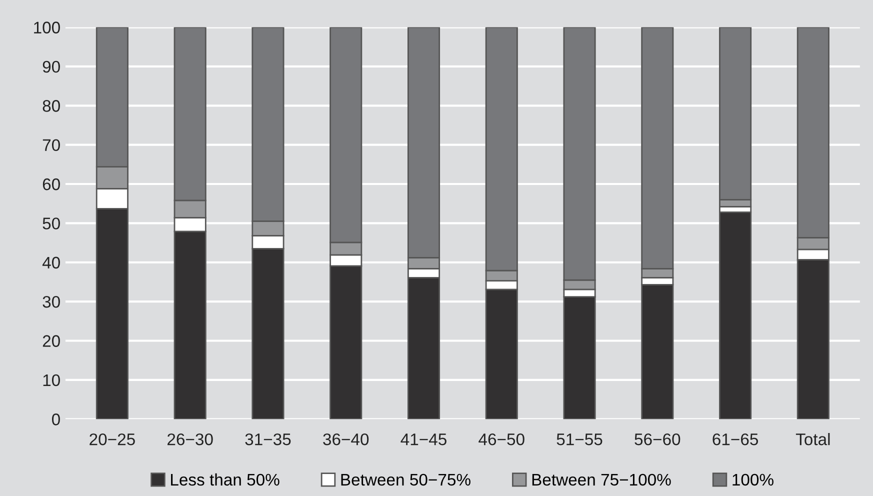 This screenshot has width=873, height=496. Describe the element at coordinates (735, 439) in the screenshot. I see `x-tick-label: 61−65` at that location.